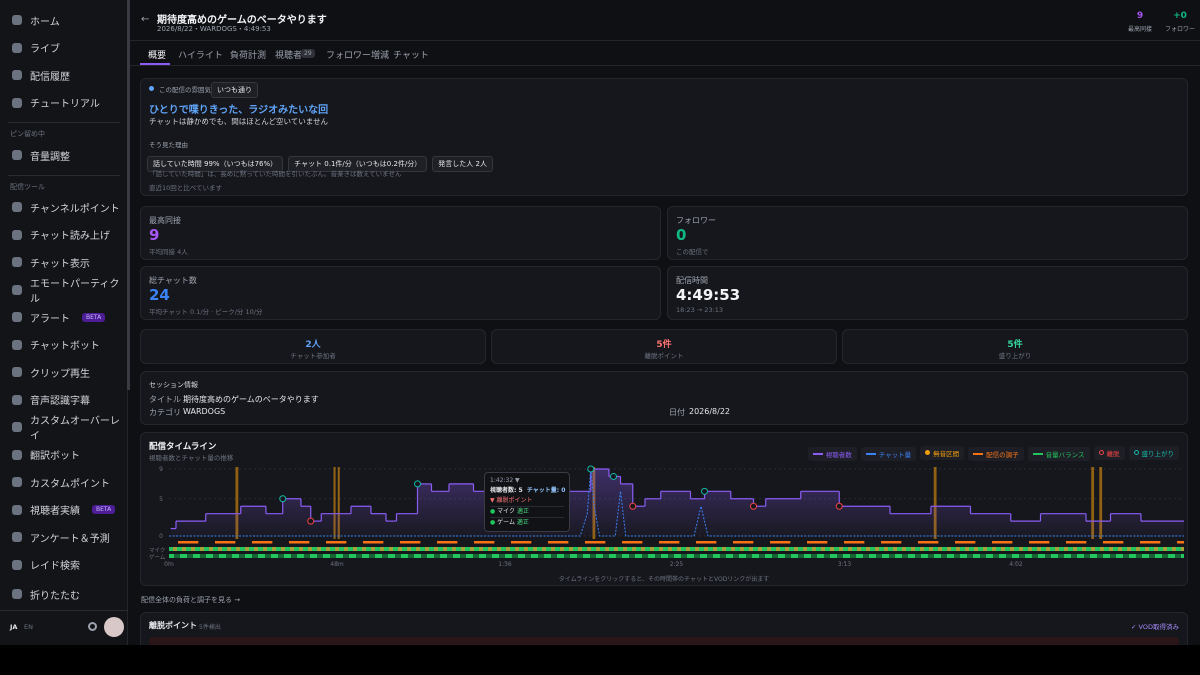  What do you see at coordinates (206, 312) in the screenshot?
I see `stat-sub: 平均チャット 0.1/分 · ピーク/分 10/分` at bounding box center [206, 312].